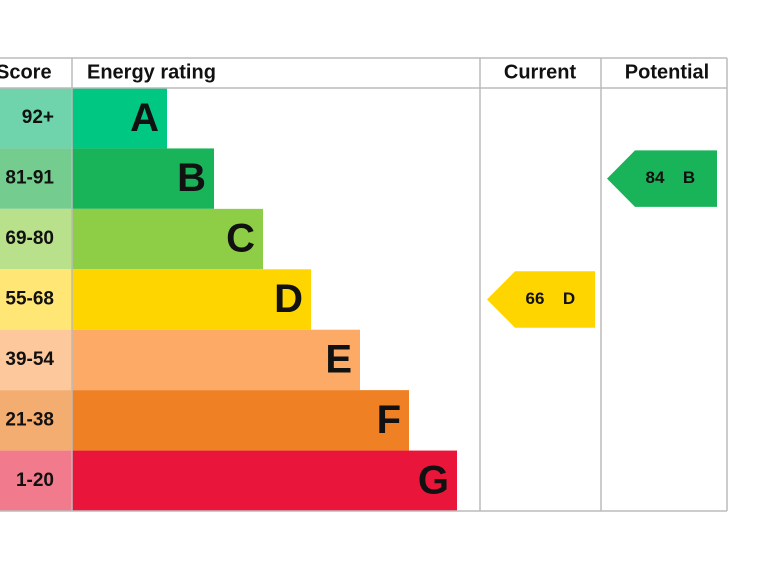 Image resolution: width=768 pixels, height=576 pixels. I want to click on score-range: 55-68, so click(29, 299).